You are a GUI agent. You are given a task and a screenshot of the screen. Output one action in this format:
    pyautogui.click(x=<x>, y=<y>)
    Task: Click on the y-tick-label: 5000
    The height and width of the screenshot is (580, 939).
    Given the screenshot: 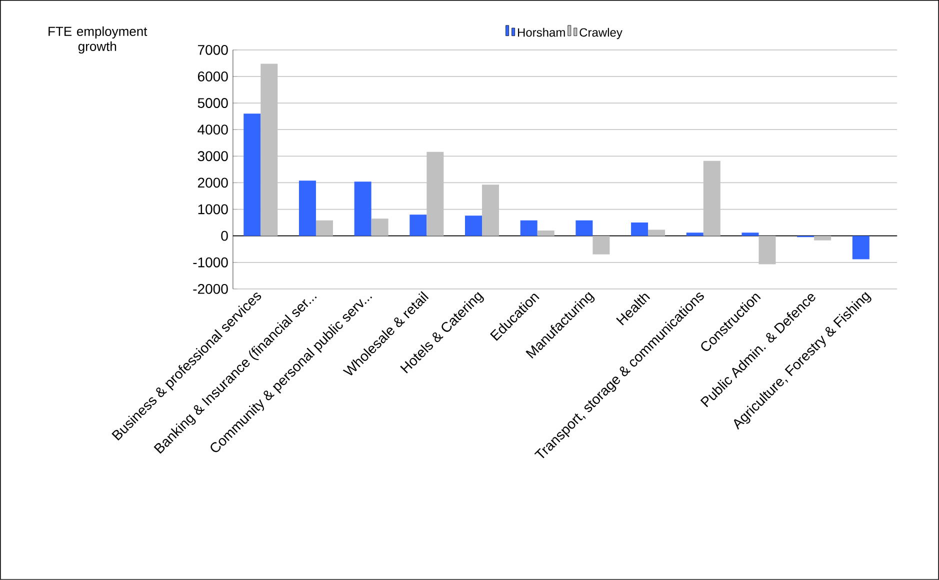 What is the action you would take?
    pyautogui.click(x=213, y=103)
    